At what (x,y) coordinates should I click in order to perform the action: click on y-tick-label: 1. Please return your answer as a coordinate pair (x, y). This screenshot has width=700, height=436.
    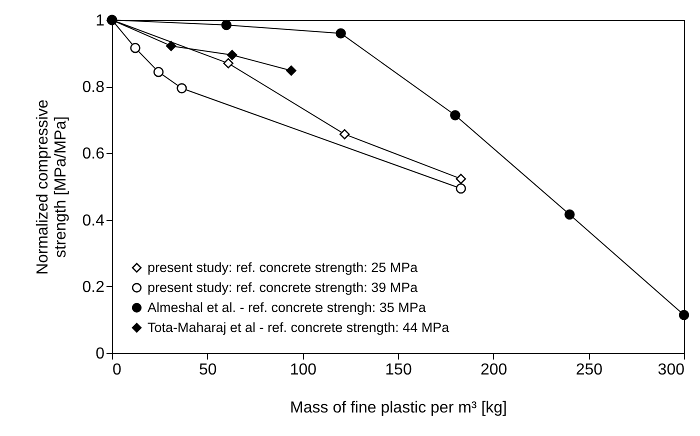
    Looking at the image, I should click on (100, 21).